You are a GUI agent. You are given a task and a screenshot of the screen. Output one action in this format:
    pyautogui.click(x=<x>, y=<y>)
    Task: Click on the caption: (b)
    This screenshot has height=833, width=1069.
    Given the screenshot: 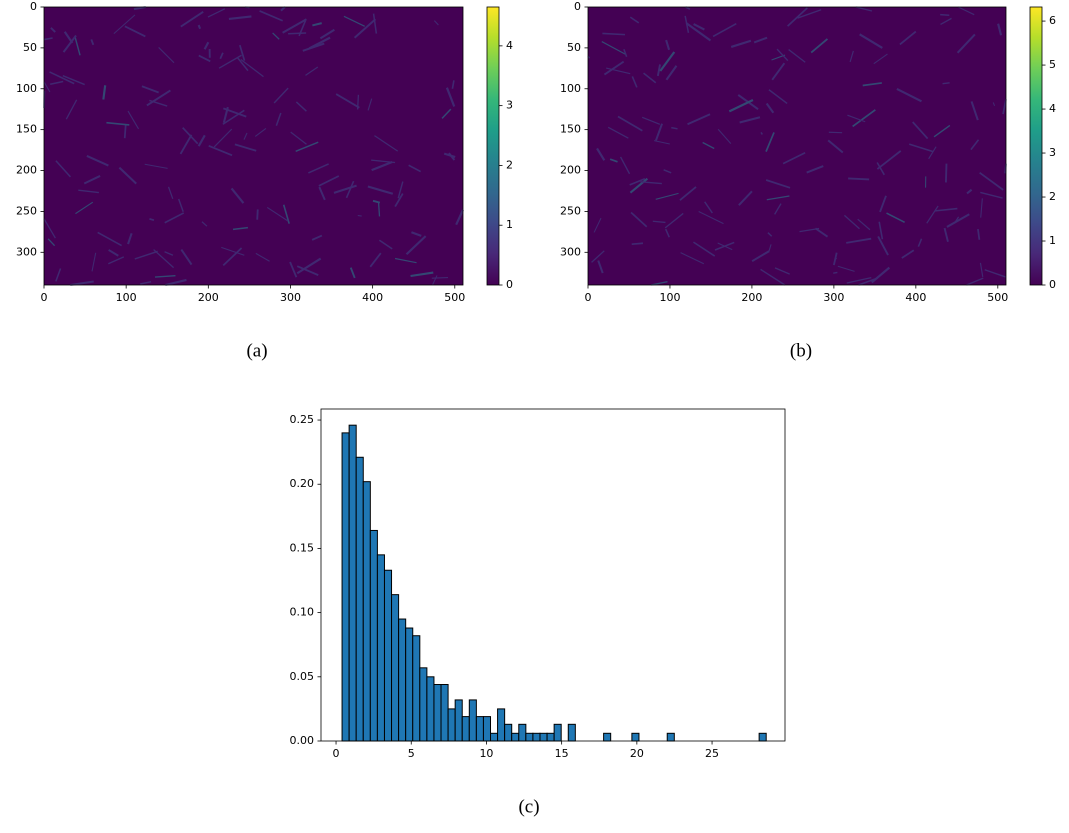 What is the action you would take?
    pyautogui.click(x=801, y=350)
    